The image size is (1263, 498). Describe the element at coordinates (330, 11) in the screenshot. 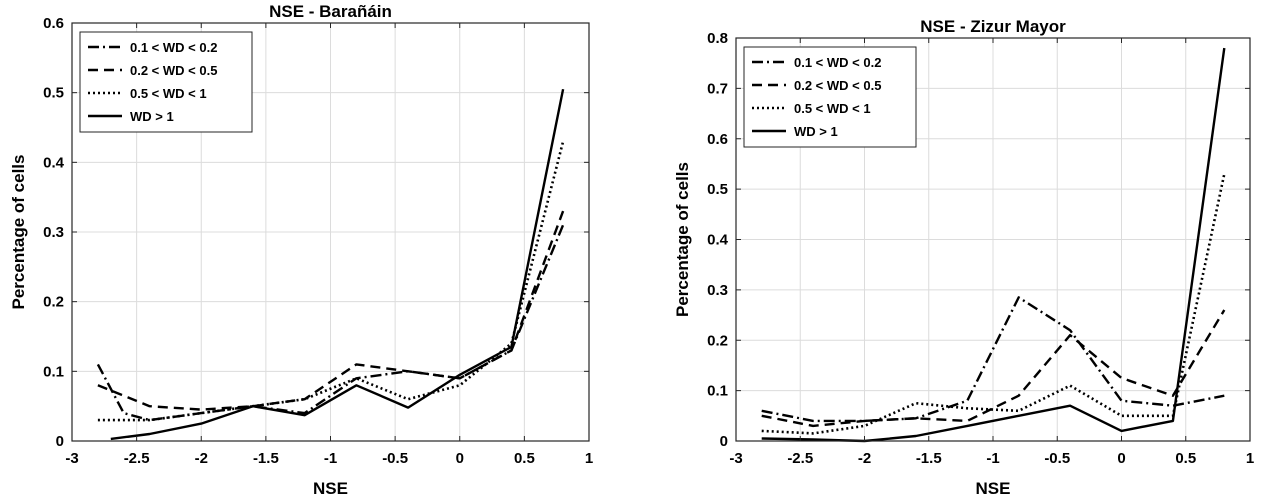

I see `chart-title: NSE - Barañáin` at that location.